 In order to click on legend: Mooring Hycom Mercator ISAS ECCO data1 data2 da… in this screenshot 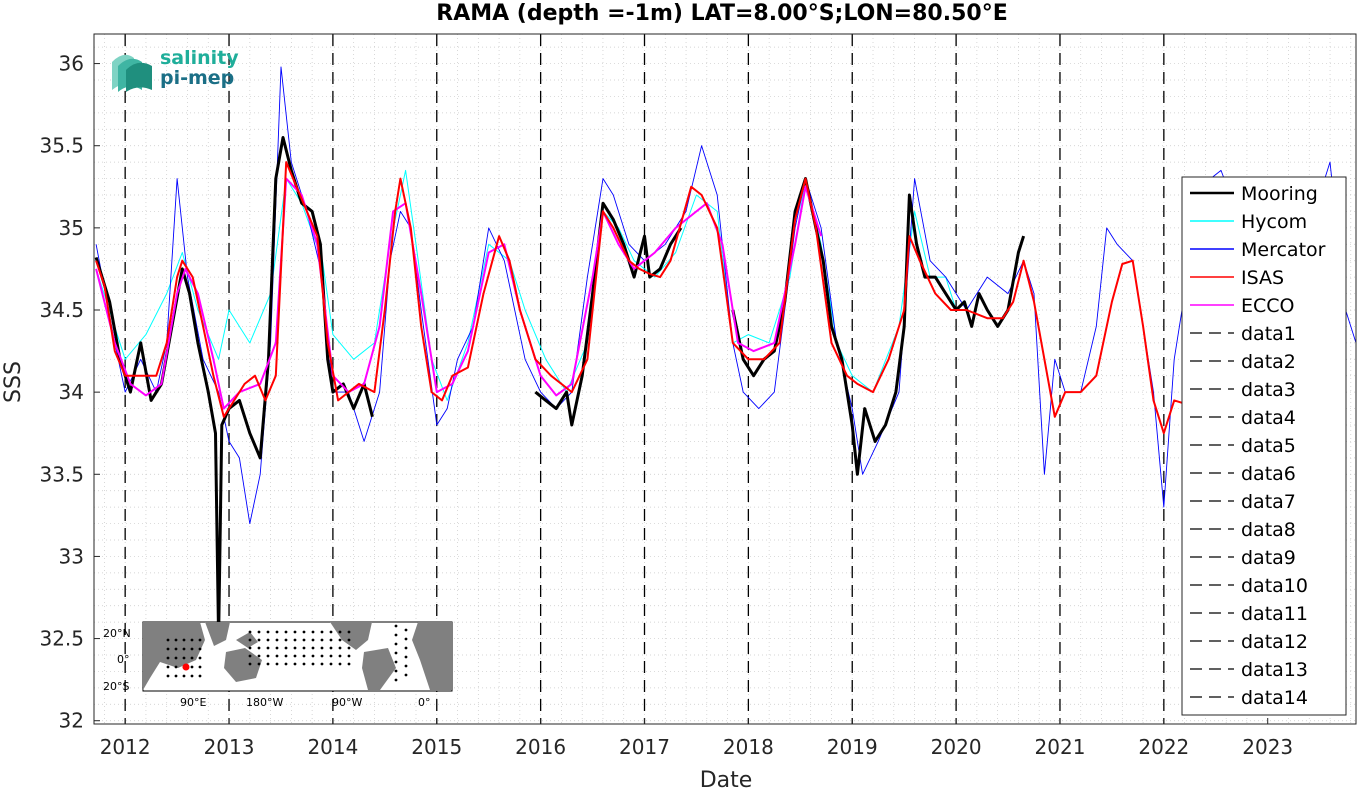, I will do `click(1264, 446)`.